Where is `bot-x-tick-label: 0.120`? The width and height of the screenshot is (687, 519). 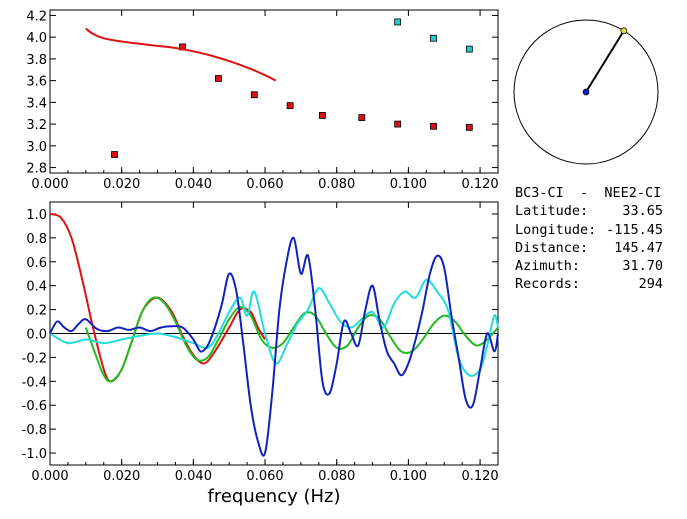
bot-x-tick-label: 0.120 is located at coordinates (479, 476).